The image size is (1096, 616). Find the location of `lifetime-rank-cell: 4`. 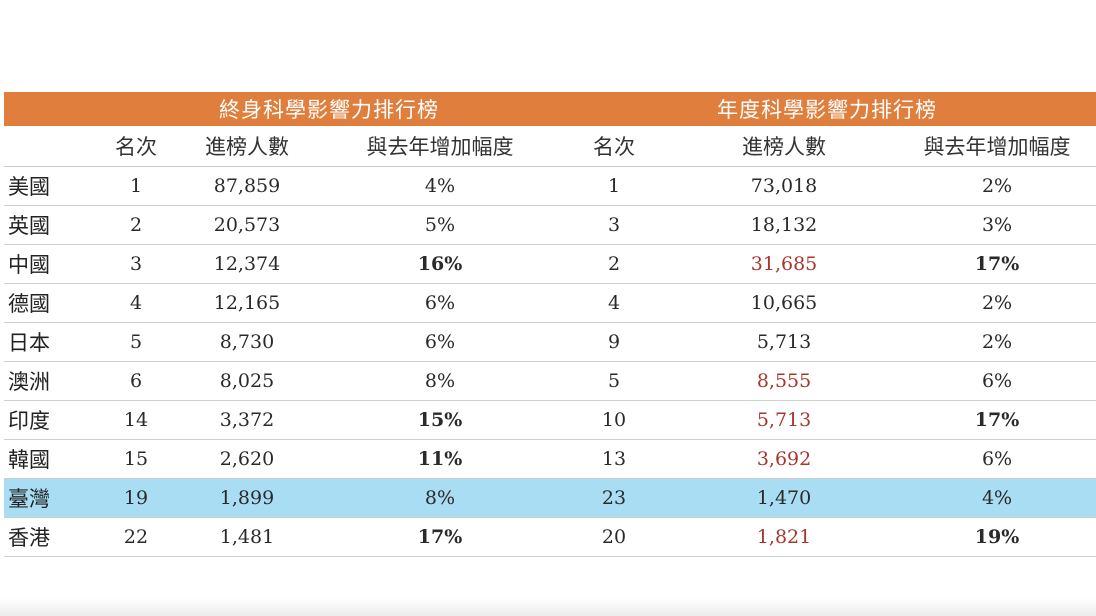

lifetime-rank-cell: 4 is located at coordinates (136, 303).